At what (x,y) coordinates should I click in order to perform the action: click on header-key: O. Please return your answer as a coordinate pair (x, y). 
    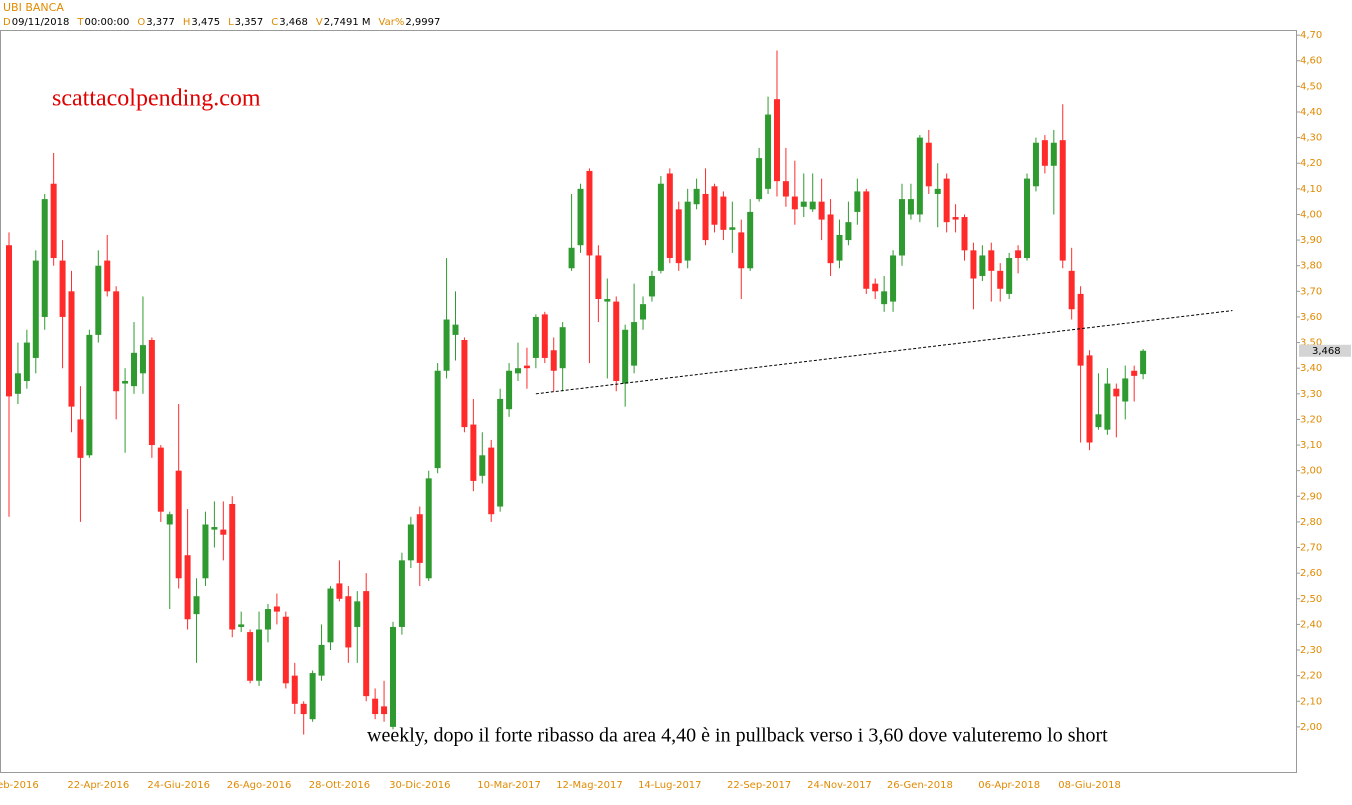
    Looking at the image, I should click on (141, 22).